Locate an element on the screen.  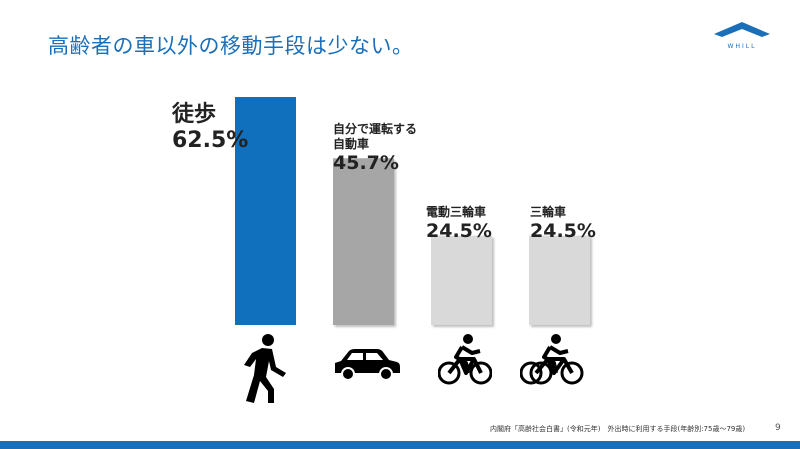
value-electric-tricycle: 24.5% is located at coordinates (459, 231).